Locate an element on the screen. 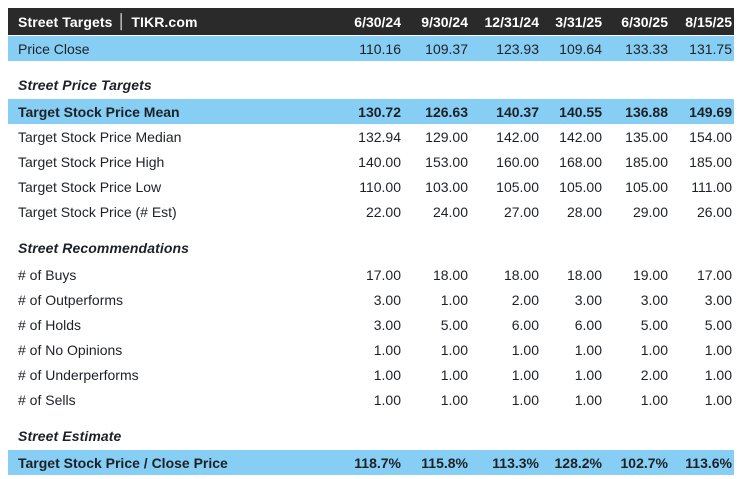 The height and width of the screenshot is (479, 741). cell-value: 28.00 is located at coordinates (584, 211).